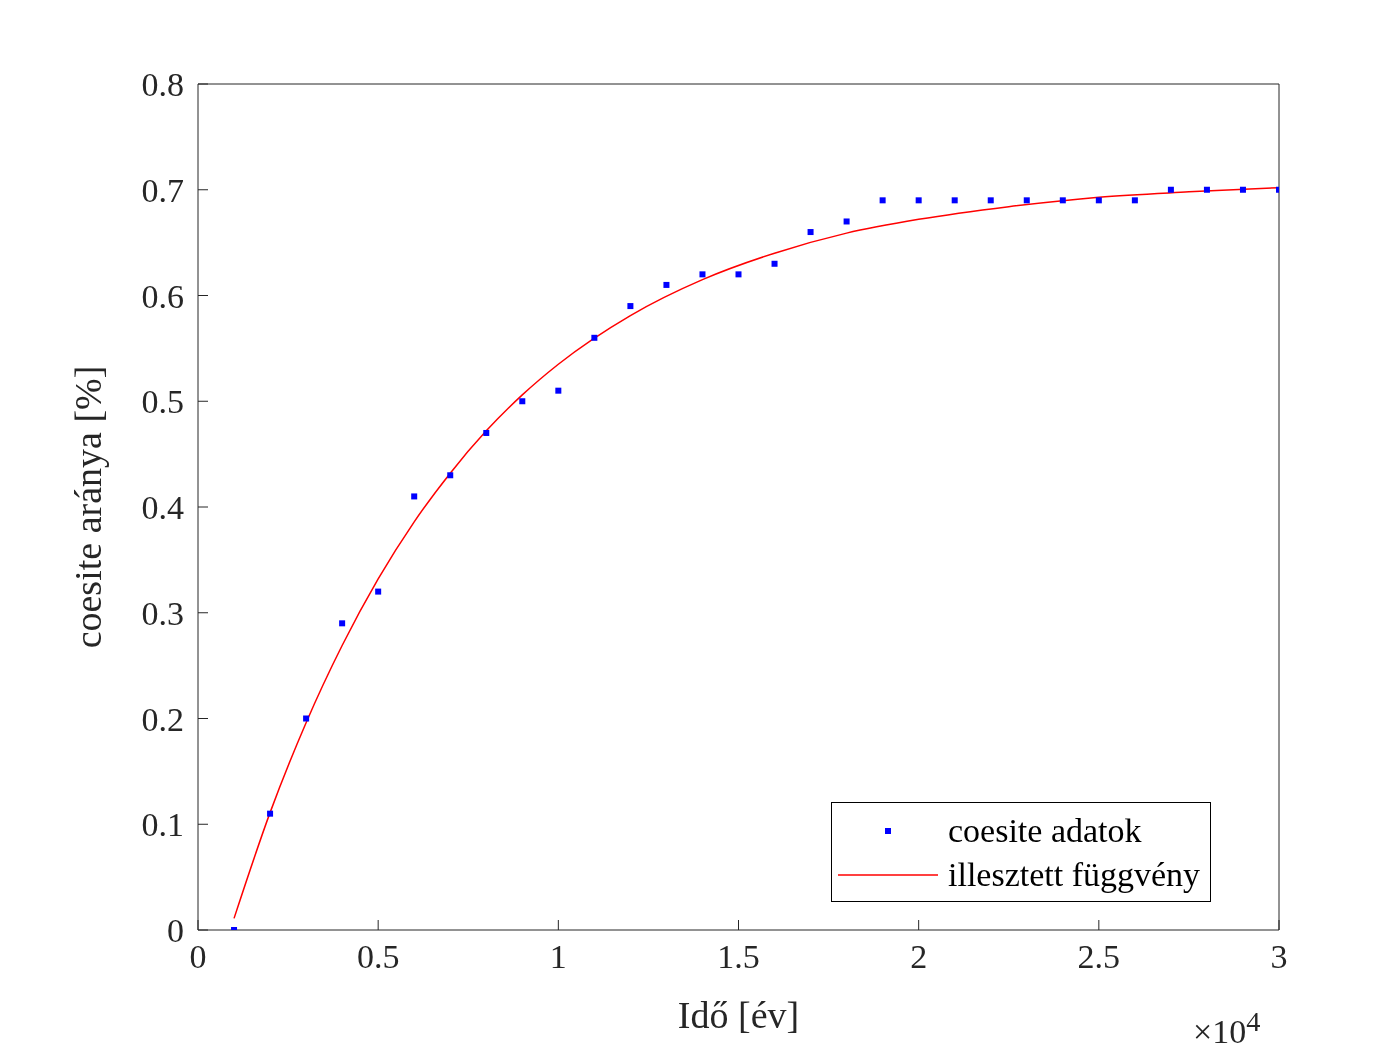  Describe the element at coordinates (738, 1015) in the screenshot. I see `x-axis-title: Idő [év]` at that location.